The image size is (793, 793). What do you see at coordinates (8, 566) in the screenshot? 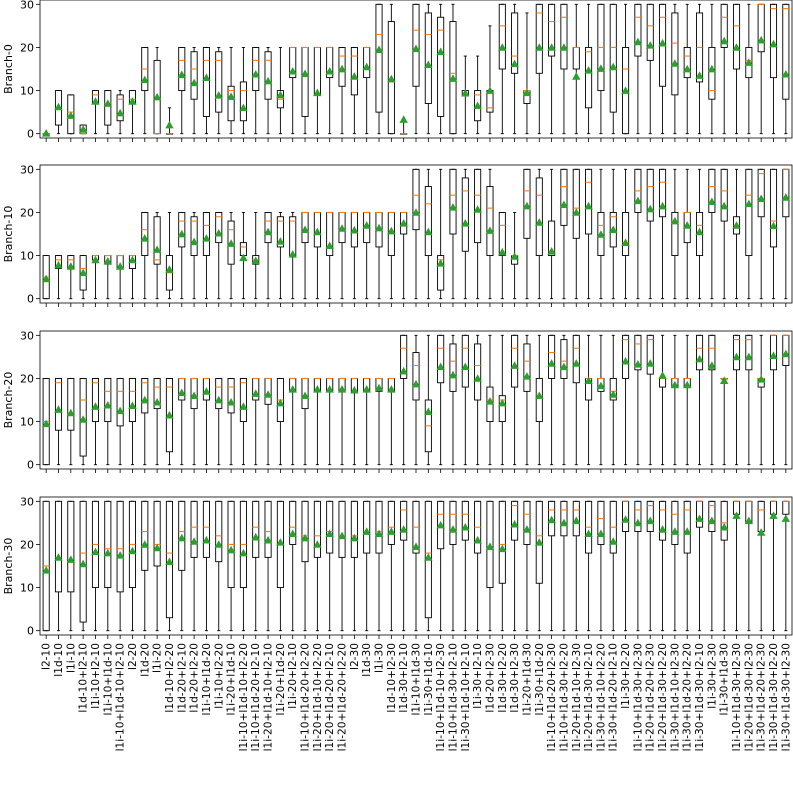
I see `y-axis-label: Branch-30` at bounding box center [8, 566].